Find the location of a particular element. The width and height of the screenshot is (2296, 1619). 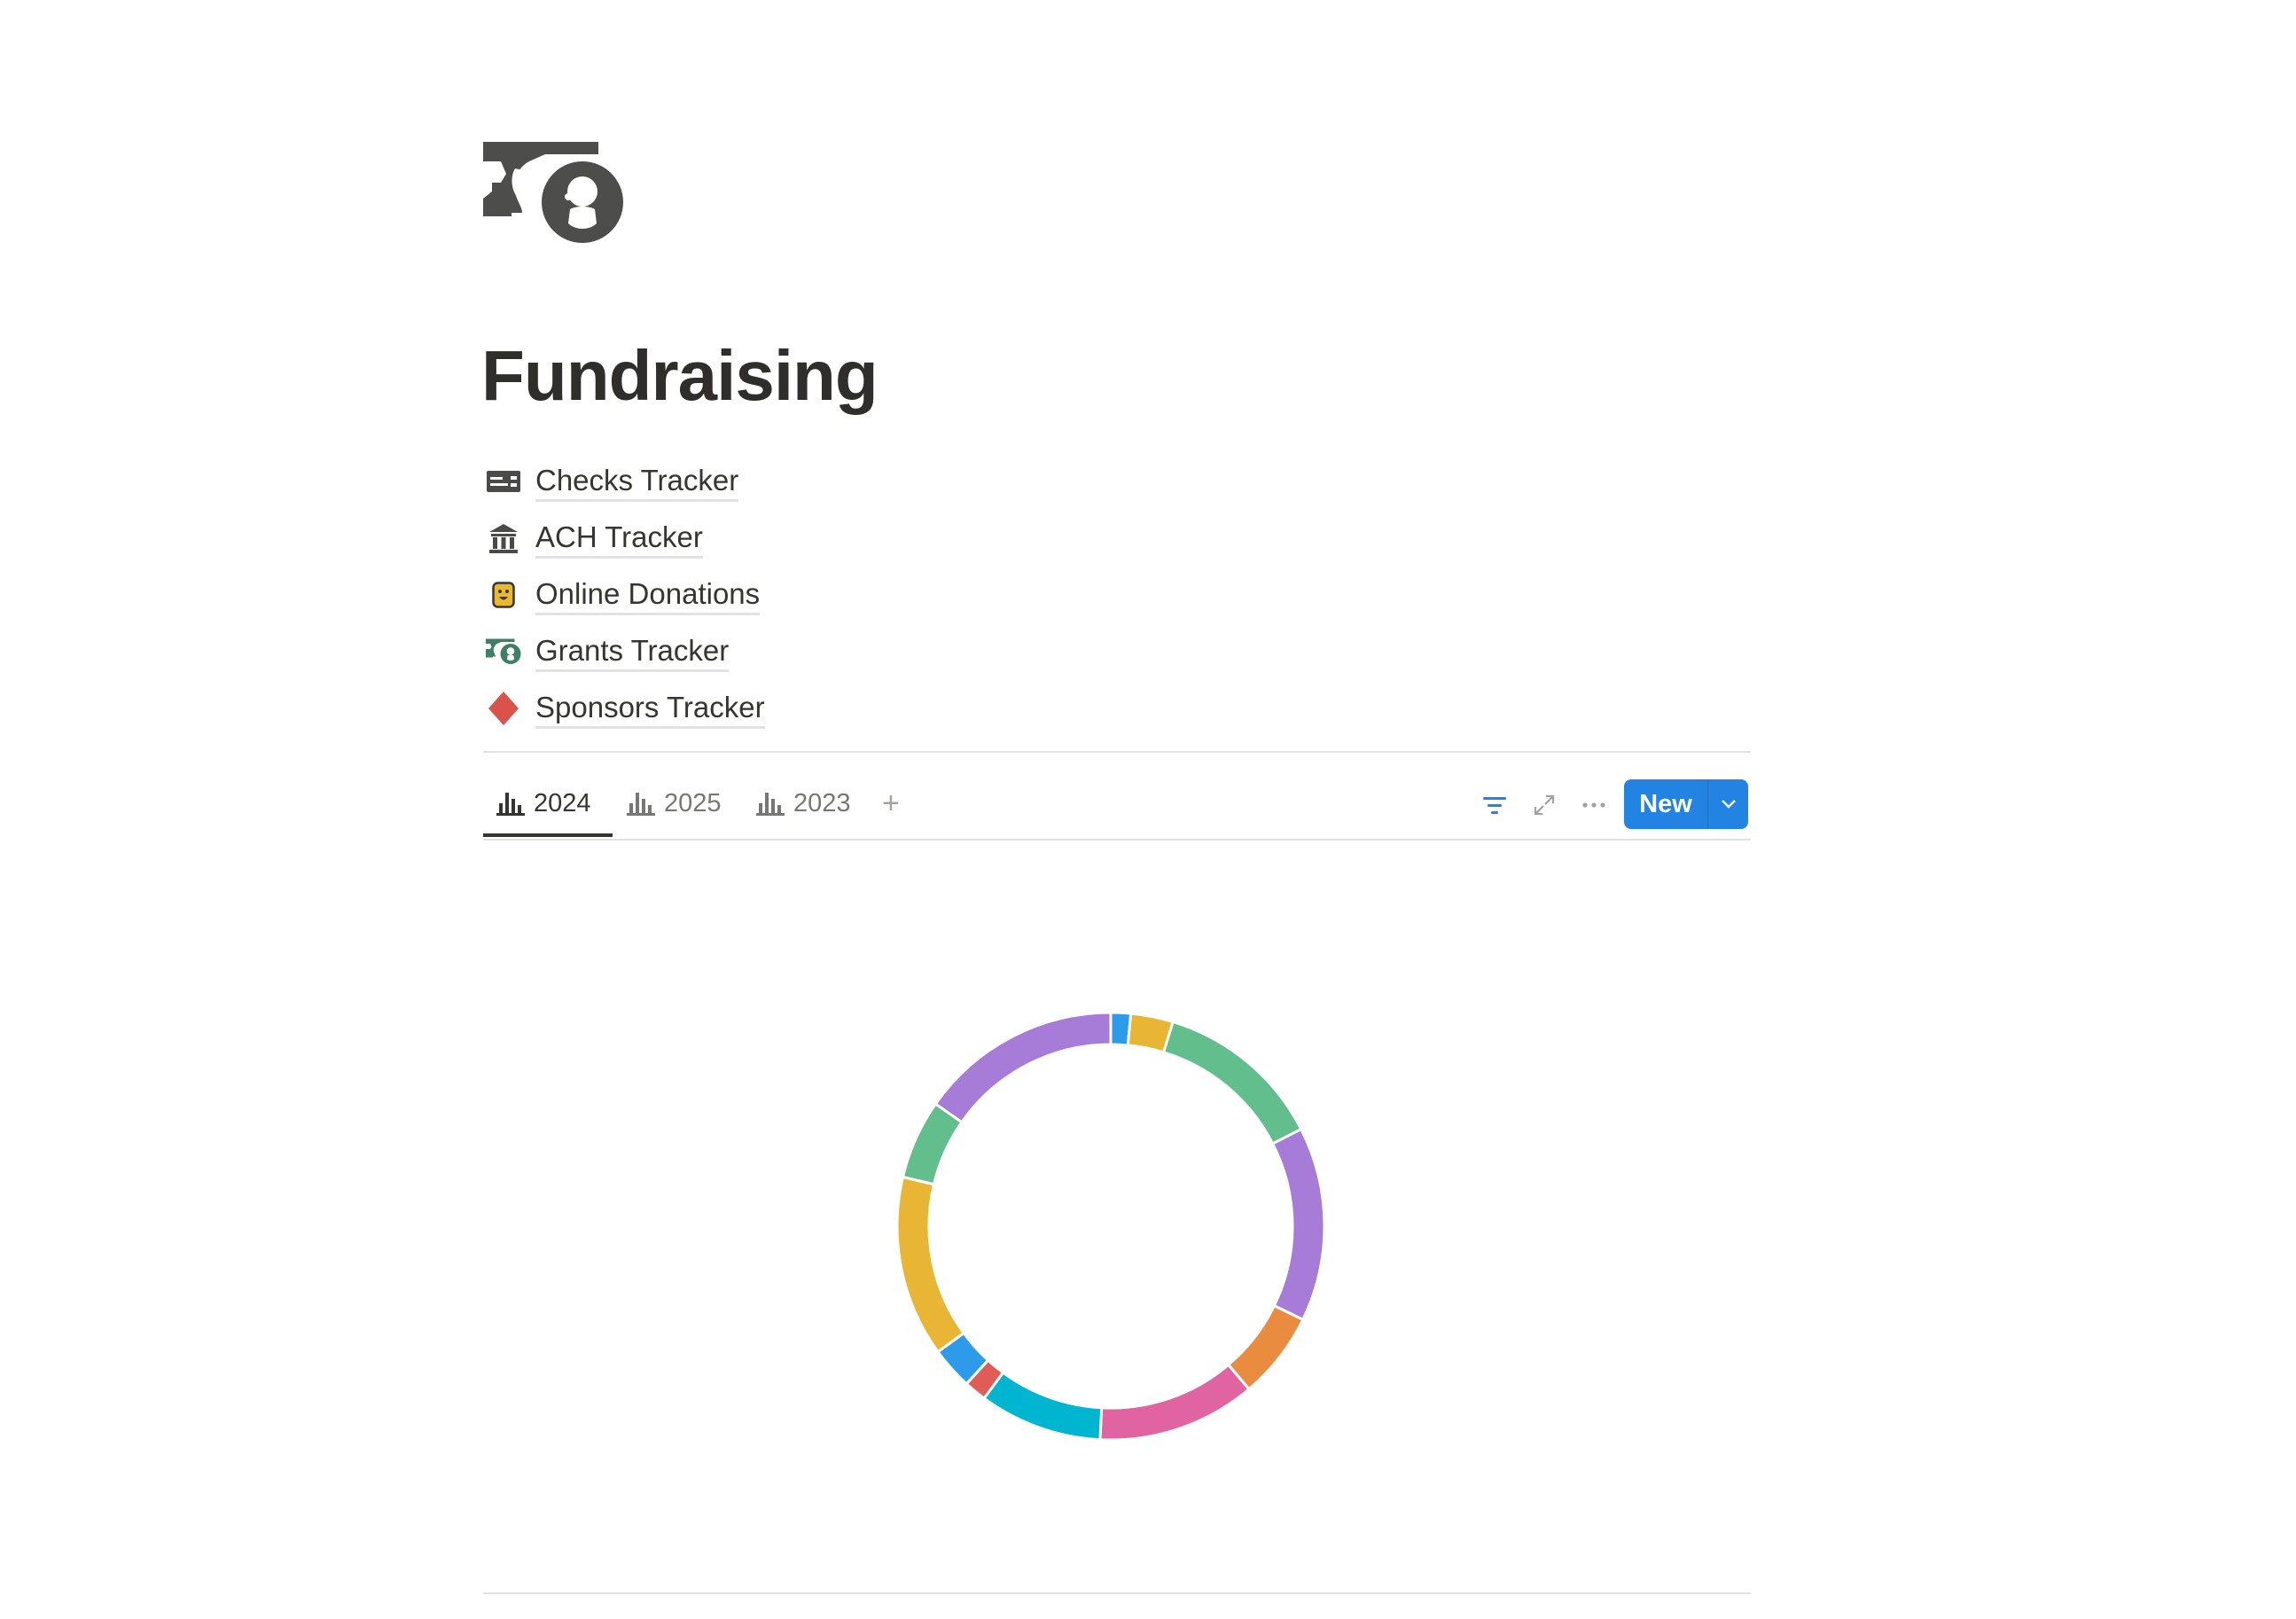

link-grants-tracker: Grants Tracker is located at coordinates (608, 652).